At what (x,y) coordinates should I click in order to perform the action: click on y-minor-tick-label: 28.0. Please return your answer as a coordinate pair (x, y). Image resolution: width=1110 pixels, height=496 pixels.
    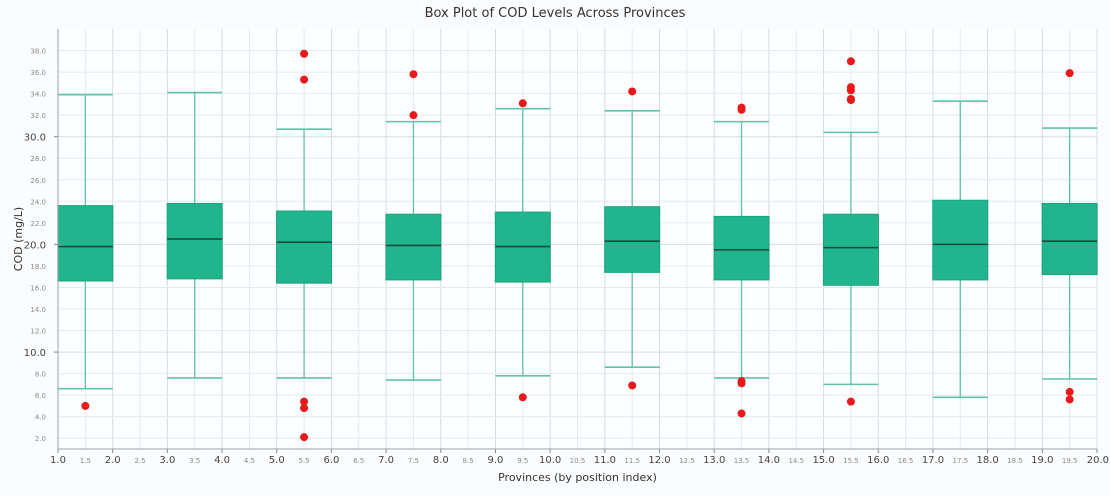
    Looking at the image, I should click on (38, 159).